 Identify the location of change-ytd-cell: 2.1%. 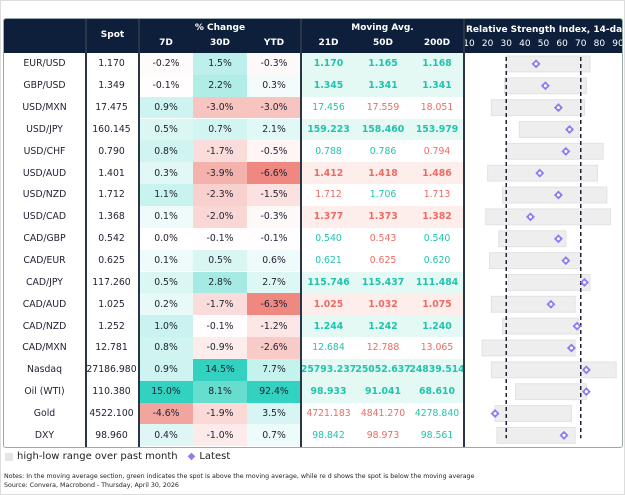
(274, 129).